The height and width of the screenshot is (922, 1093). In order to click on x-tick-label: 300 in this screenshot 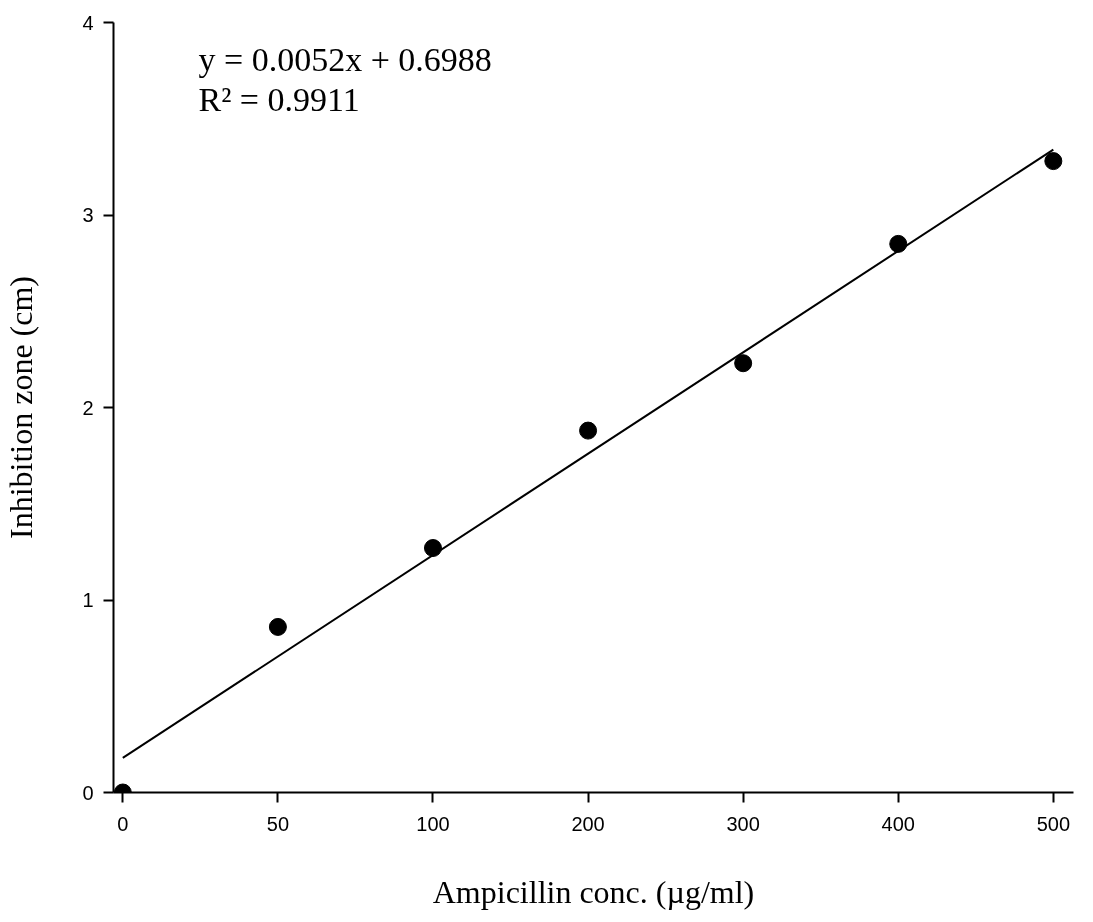, I will do `click(743, 823)`.